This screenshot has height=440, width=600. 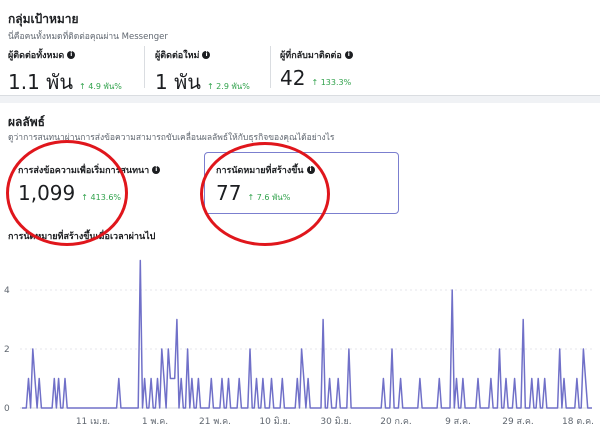 I want to click on x-tick-label: 29 ส.ค., so click(x=518, y=422).